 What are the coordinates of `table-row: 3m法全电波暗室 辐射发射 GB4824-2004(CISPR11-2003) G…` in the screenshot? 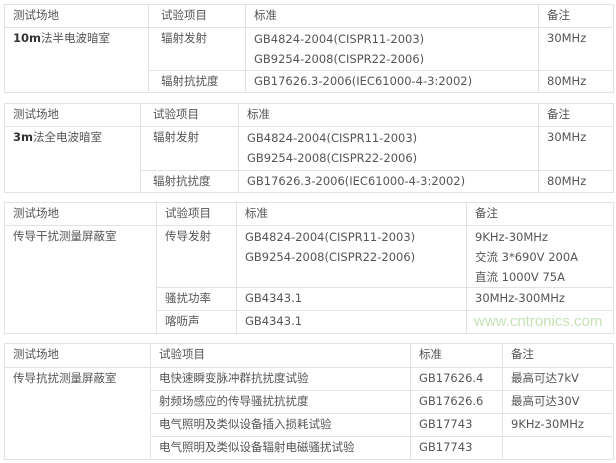 It's located at (309, 159).